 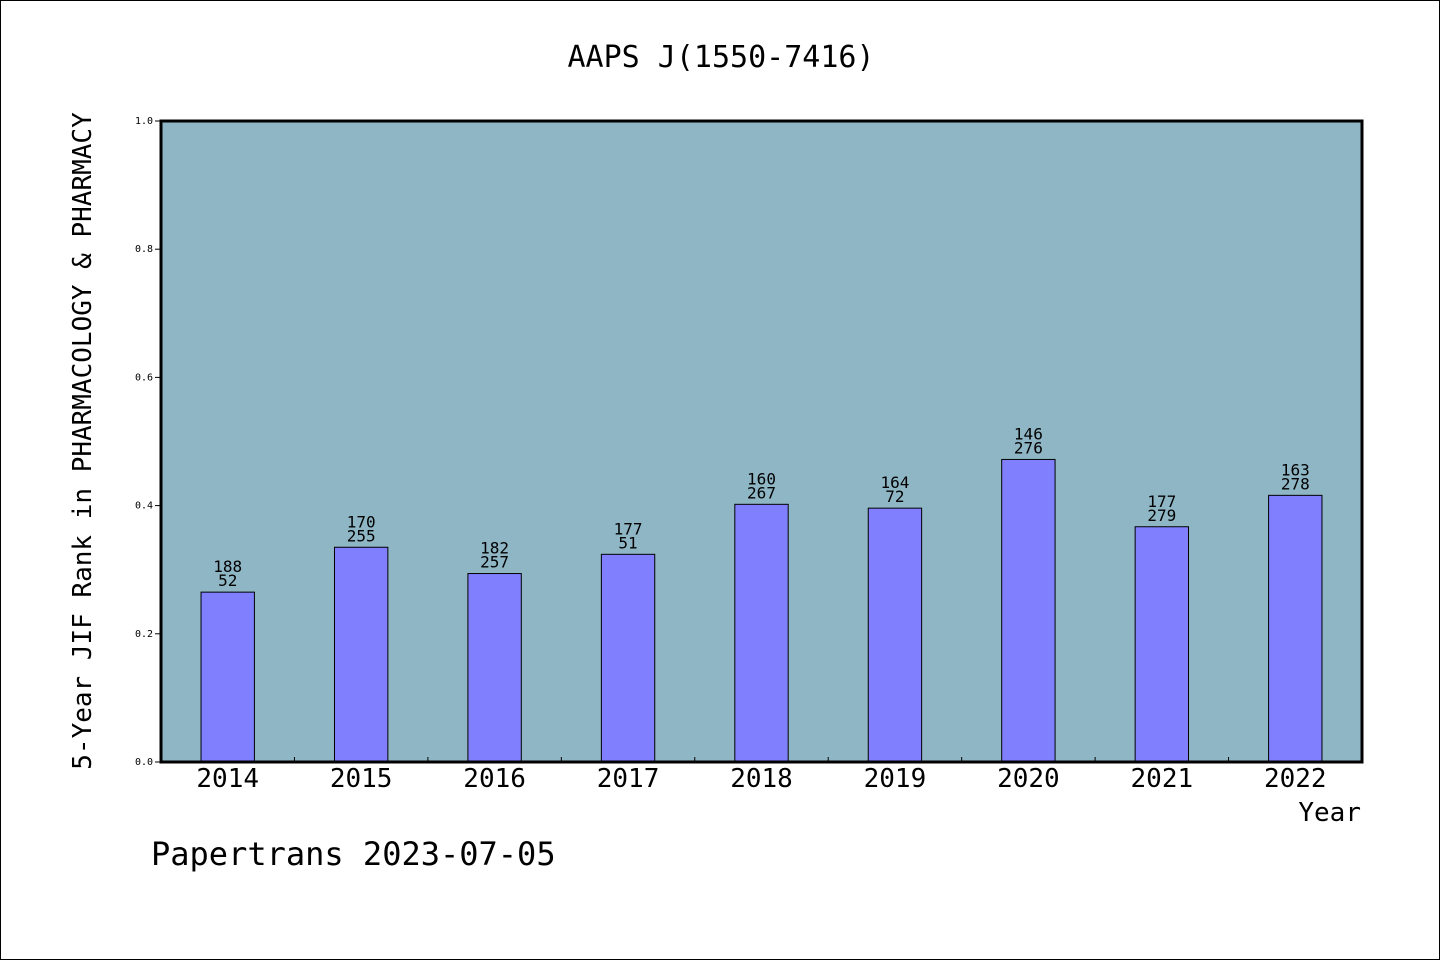 I want to click on x-axis-label: Year, so click(x=1329, y=813).